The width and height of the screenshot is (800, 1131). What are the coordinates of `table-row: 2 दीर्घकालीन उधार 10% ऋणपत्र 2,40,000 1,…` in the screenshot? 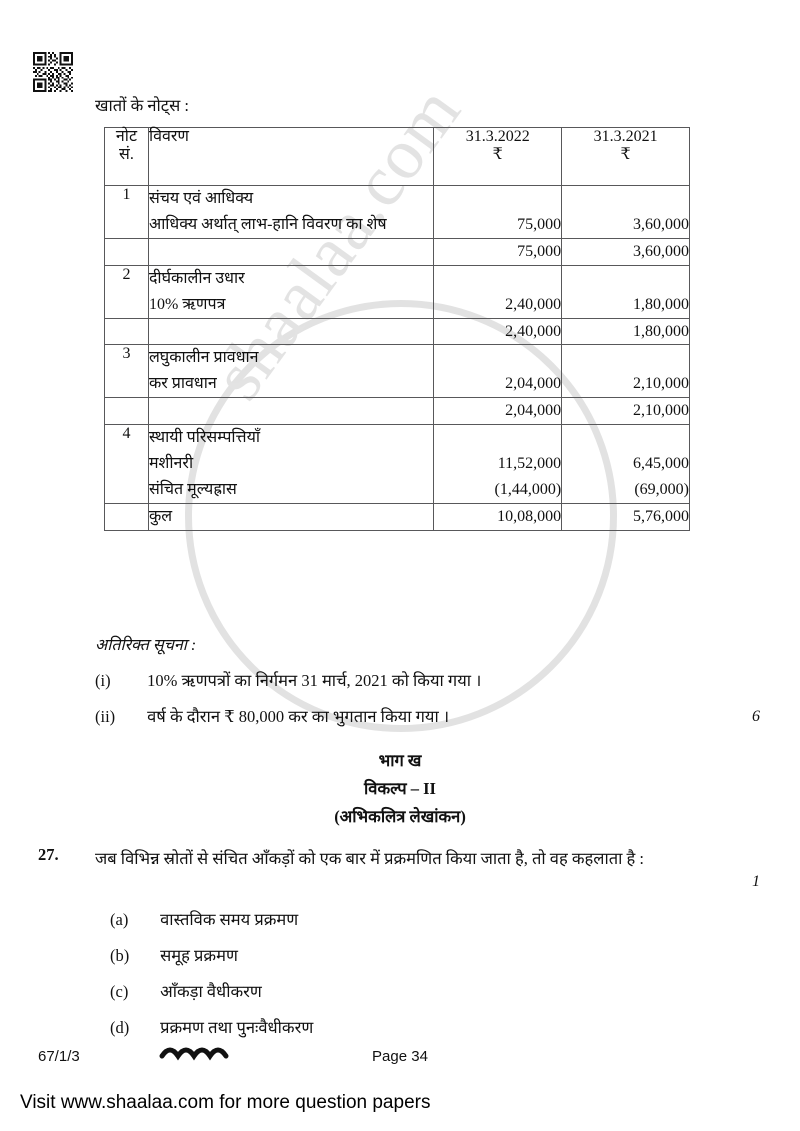 It's located at (397, 291).